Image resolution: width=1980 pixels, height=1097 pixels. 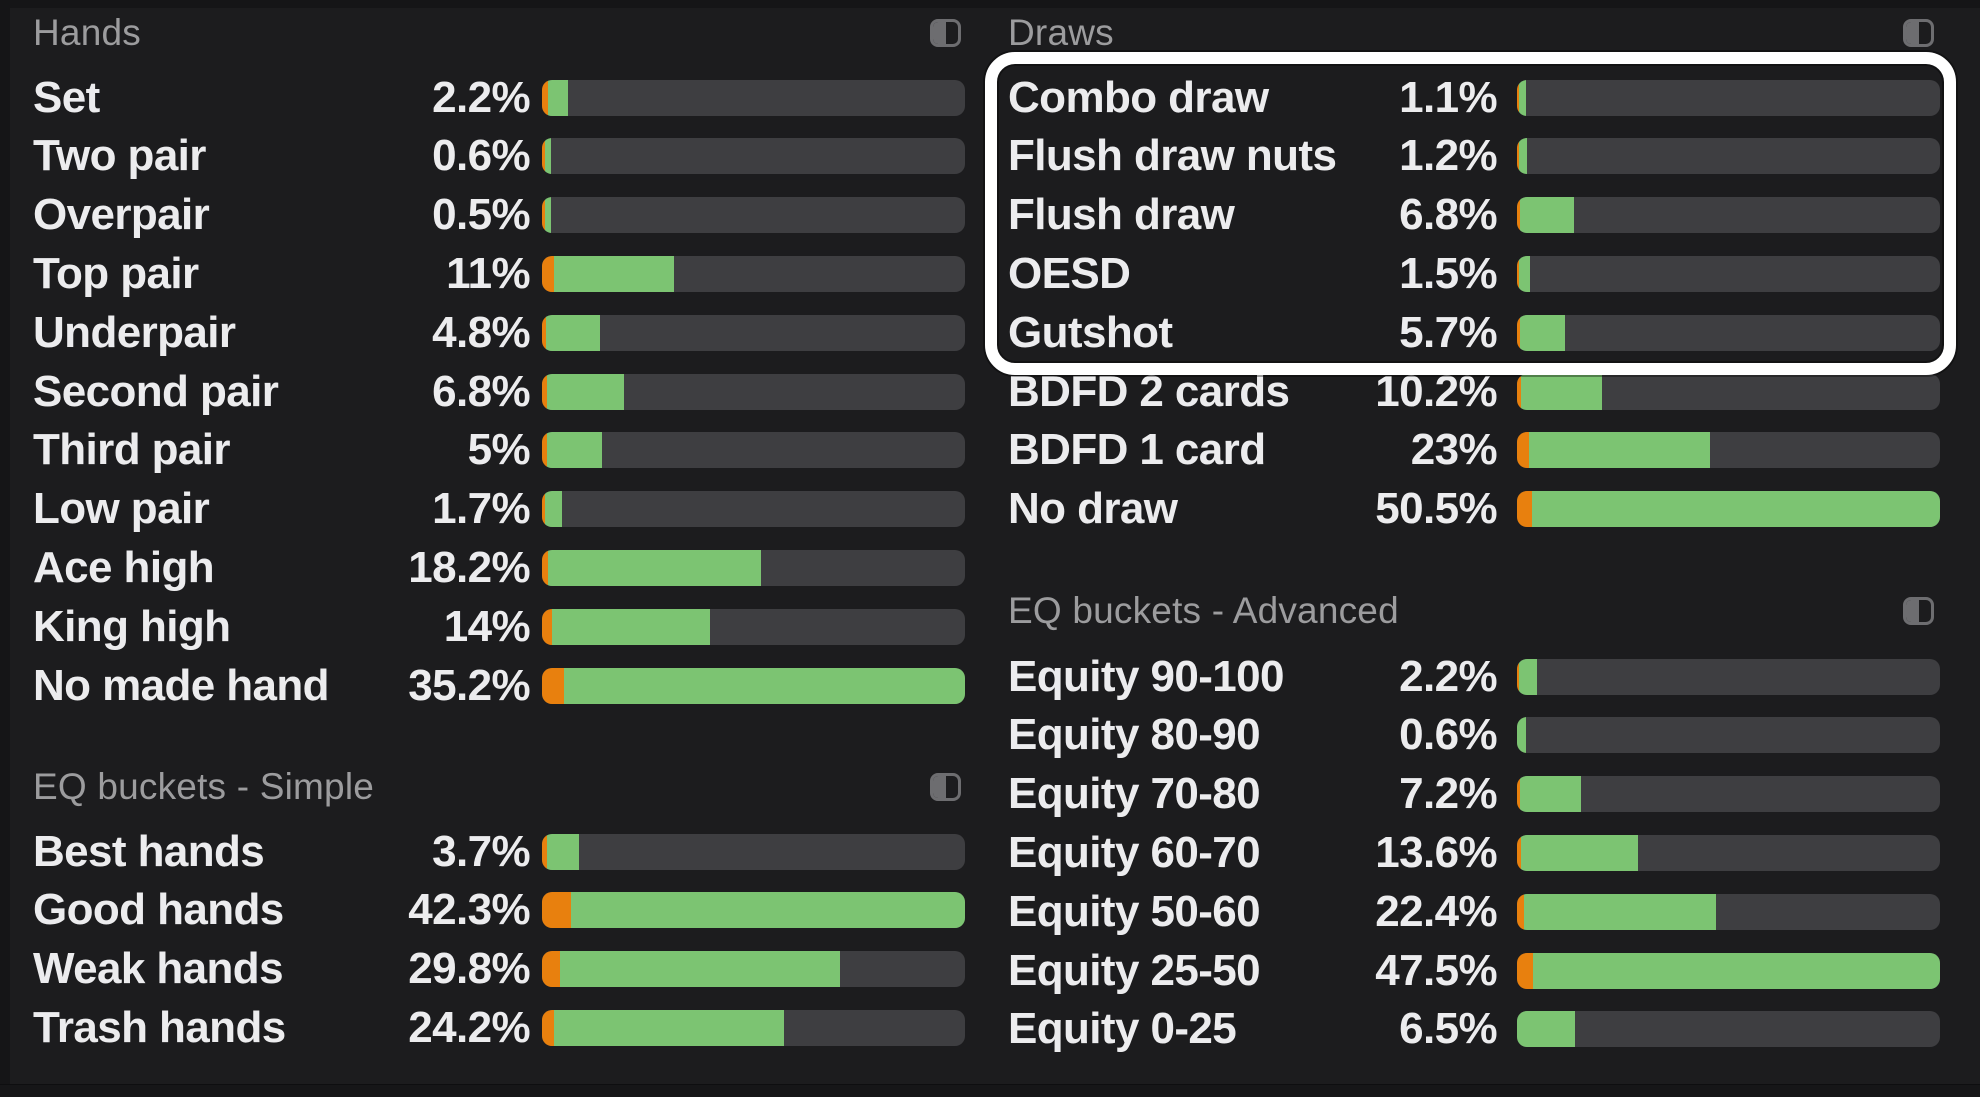 What do you see at coordinates (1474, 911) in the screenshot?
I see `stat-row-equity-50-60: Equity 50-60 22.4%` at bounding box center [1474, 911].